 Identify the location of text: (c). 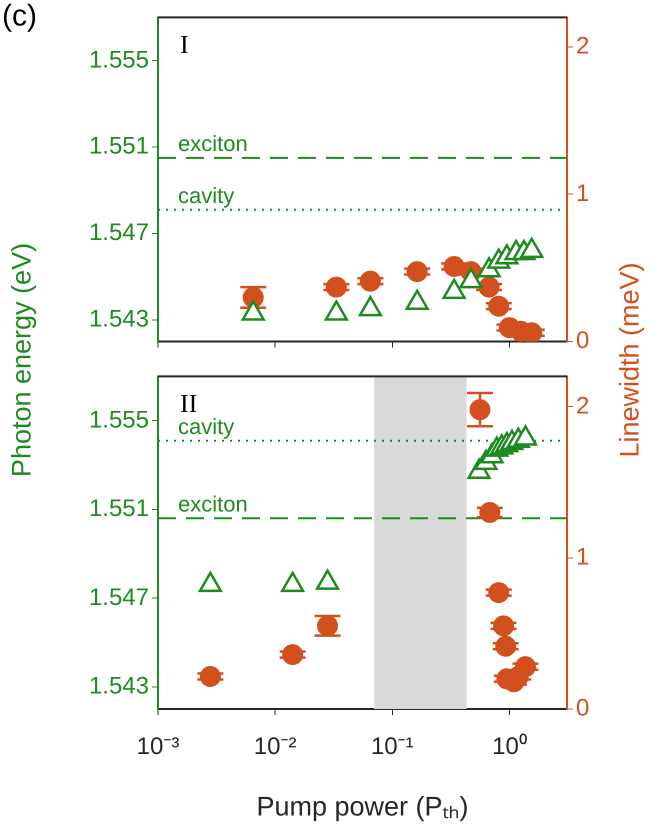
(19, 16).